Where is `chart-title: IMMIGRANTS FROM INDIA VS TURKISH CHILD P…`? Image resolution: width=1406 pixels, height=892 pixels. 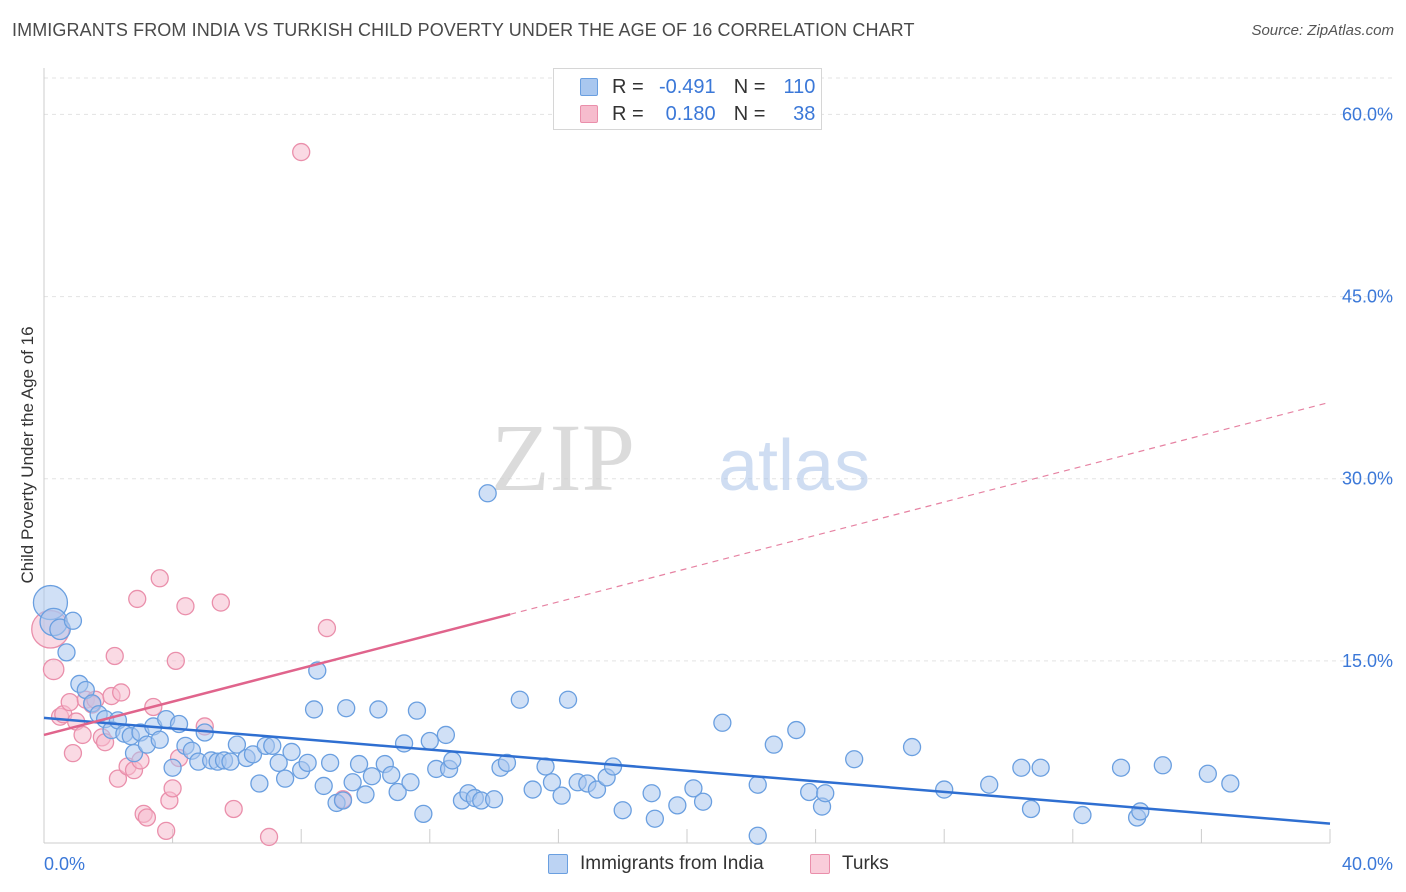
chart-title: IMMIGRANTS FROM INDIA VS TURKISH CHILD P… is located at coordinates (463, 30).